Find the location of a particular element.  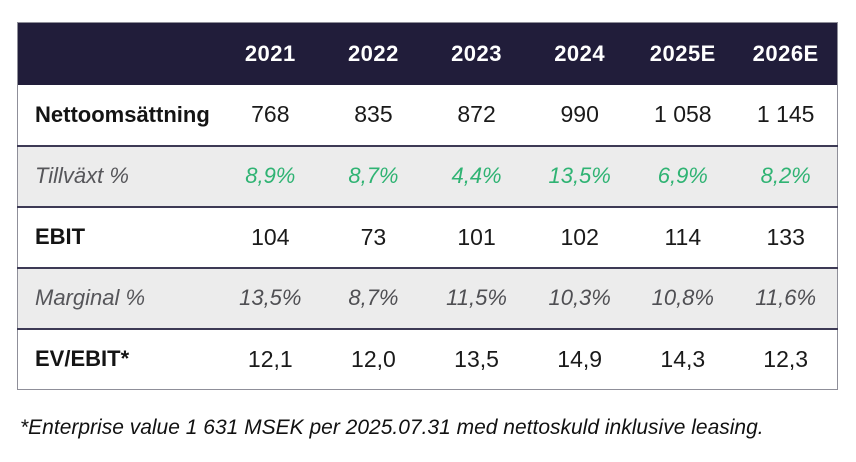

cell-value: 990 is located at coordinates (579, 114).